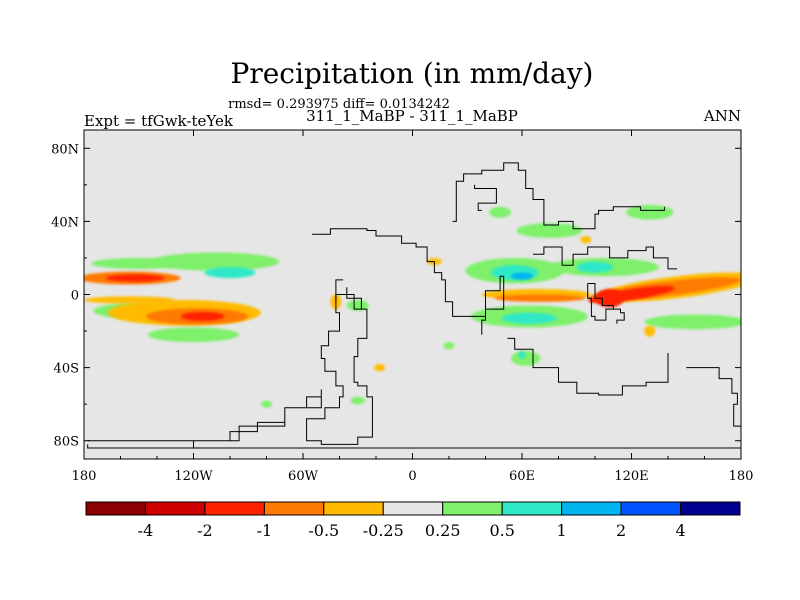 The image size is (800, 600). I want to click on legend-label-4: -0.25, so click(383, 530).